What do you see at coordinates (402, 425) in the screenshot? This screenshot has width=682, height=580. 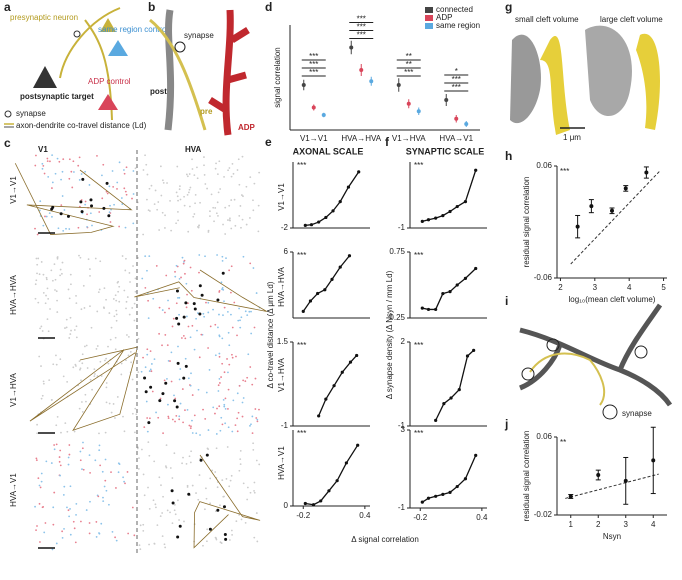 I see `y-tick-label: -1` at bounding box center [402, 425].